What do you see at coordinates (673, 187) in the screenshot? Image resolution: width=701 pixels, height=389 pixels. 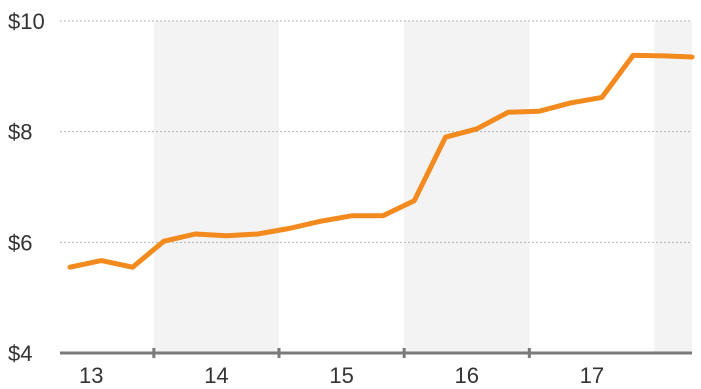 I see `year-band` at bounding box center [673, 187].